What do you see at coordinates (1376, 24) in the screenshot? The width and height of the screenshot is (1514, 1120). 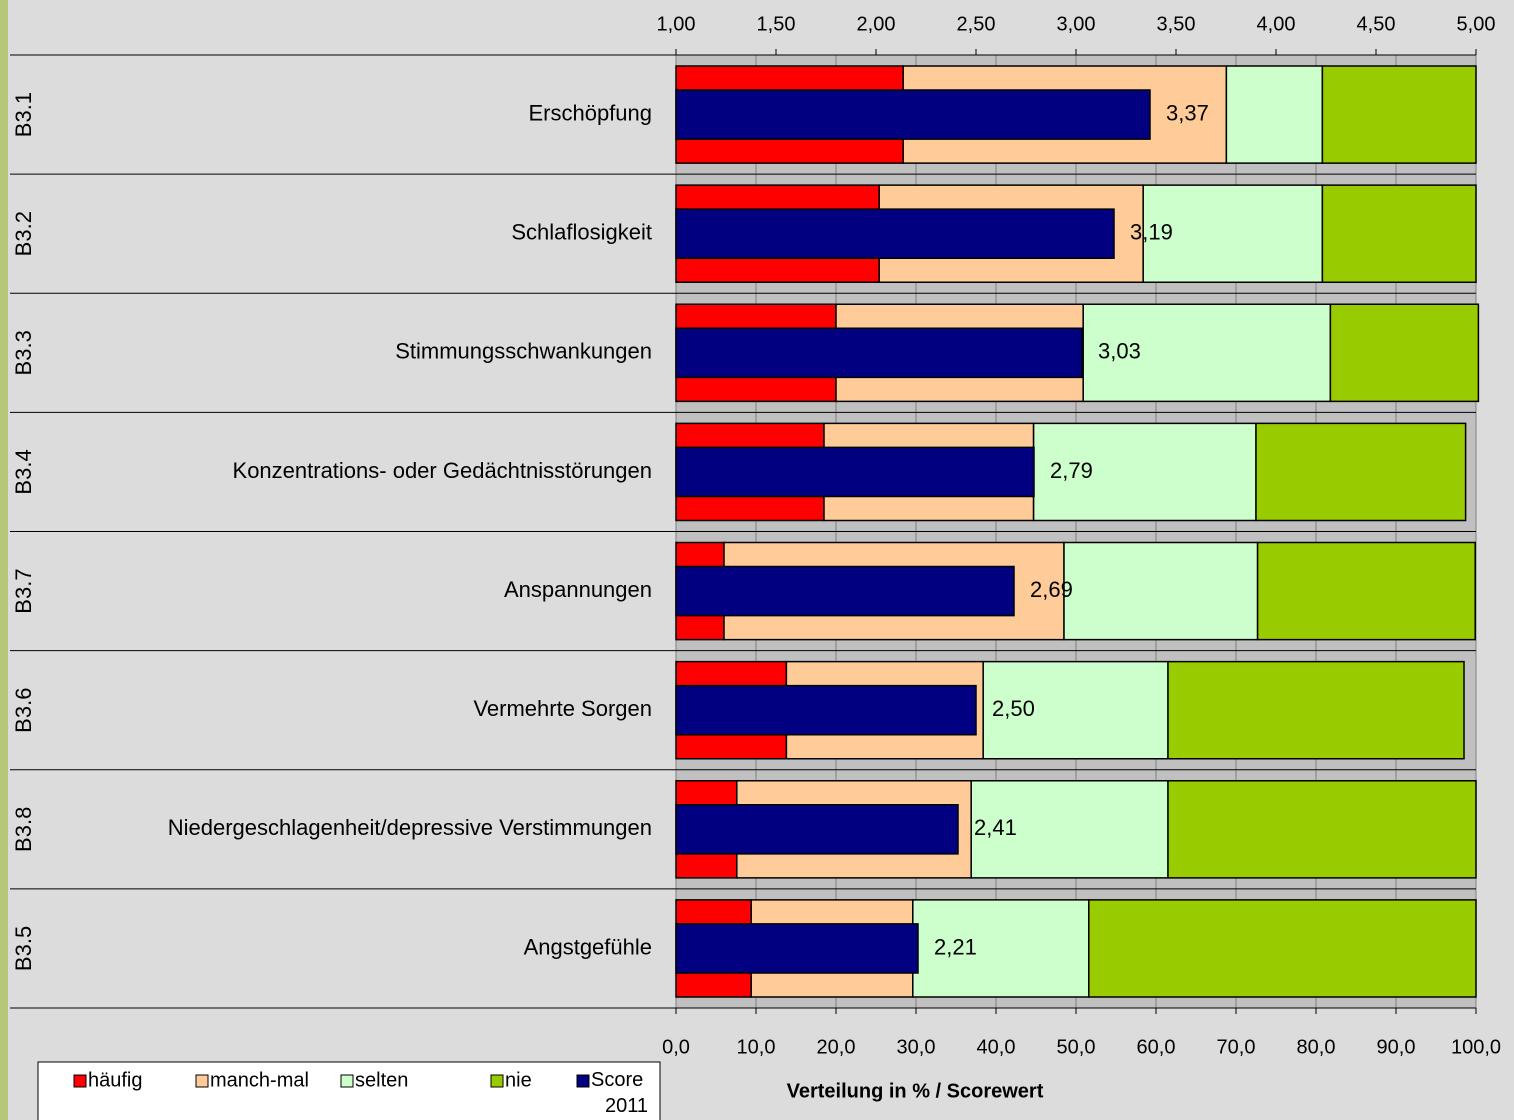 I see `x2-tick-label: 4,50` at bounding box center [1376, 24].